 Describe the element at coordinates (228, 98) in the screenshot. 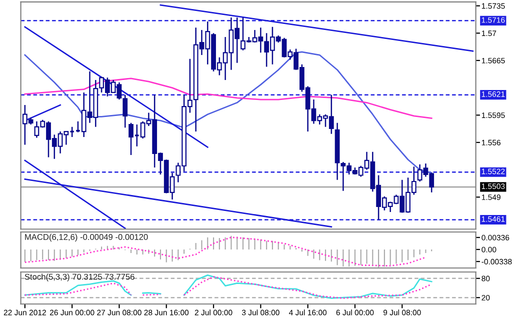

I see `line-series` at that location.